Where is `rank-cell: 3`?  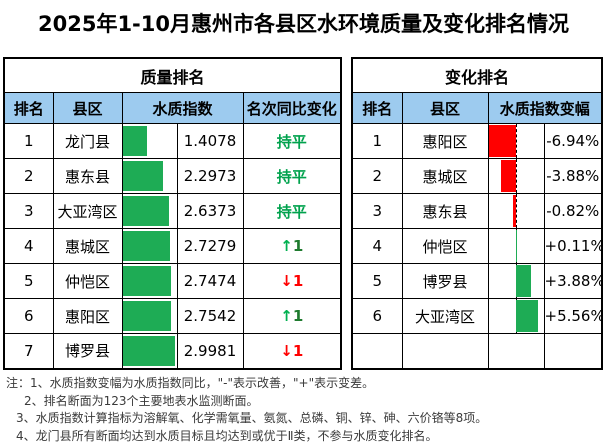 rank-cell: 3 is located at coordinates (377, 211).